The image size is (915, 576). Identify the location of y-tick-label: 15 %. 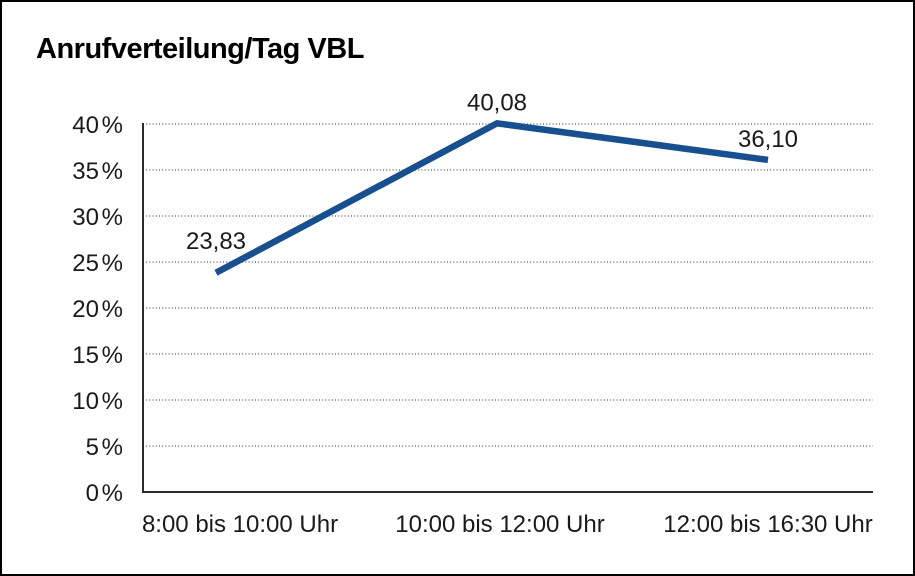
(97, 355).